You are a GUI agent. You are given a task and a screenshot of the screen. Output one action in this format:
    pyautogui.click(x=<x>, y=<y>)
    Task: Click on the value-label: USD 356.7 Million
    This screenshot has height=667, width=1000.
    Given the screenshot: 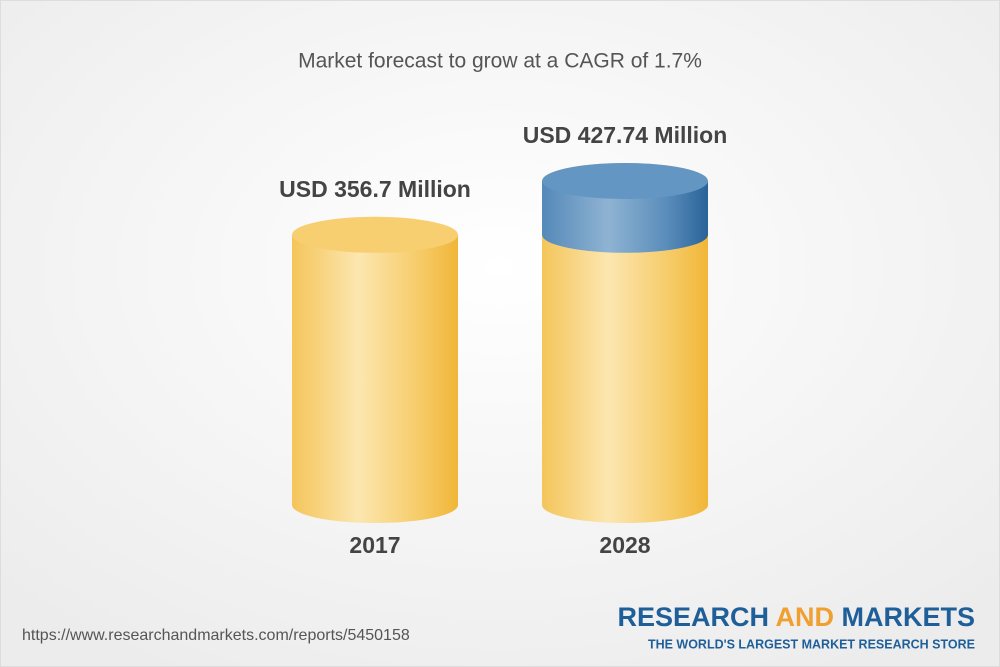 What is the action you would take?
    pyautogui.click(x=375, y=189)
    